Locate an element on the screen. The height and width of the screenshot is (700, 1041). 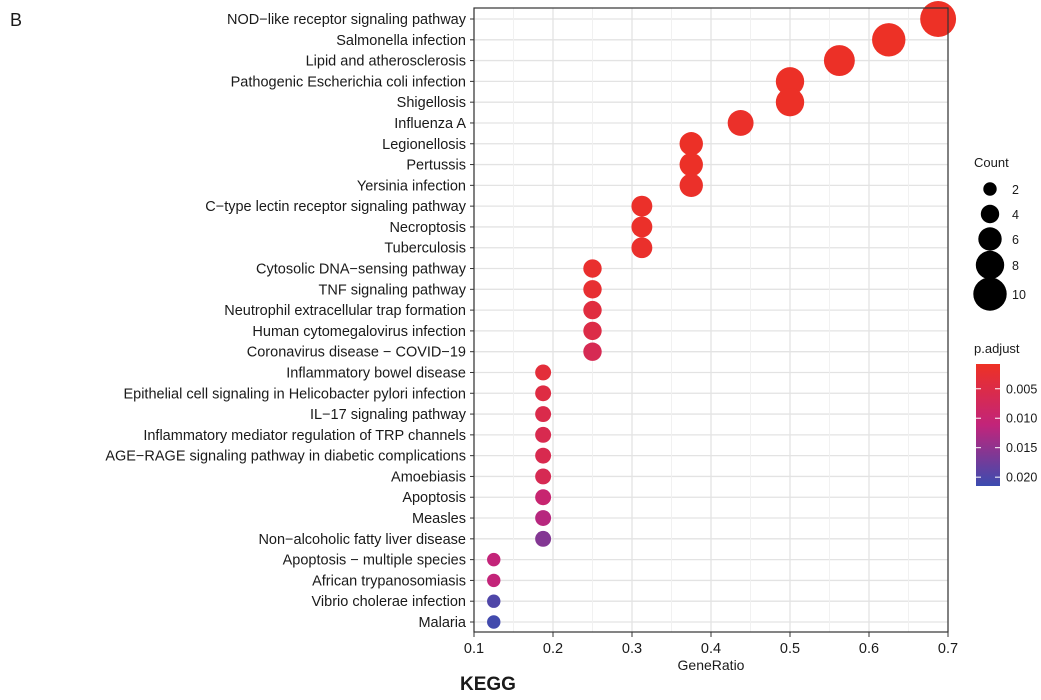
y-axis-label: Measles is located at coordinates (439, 519).